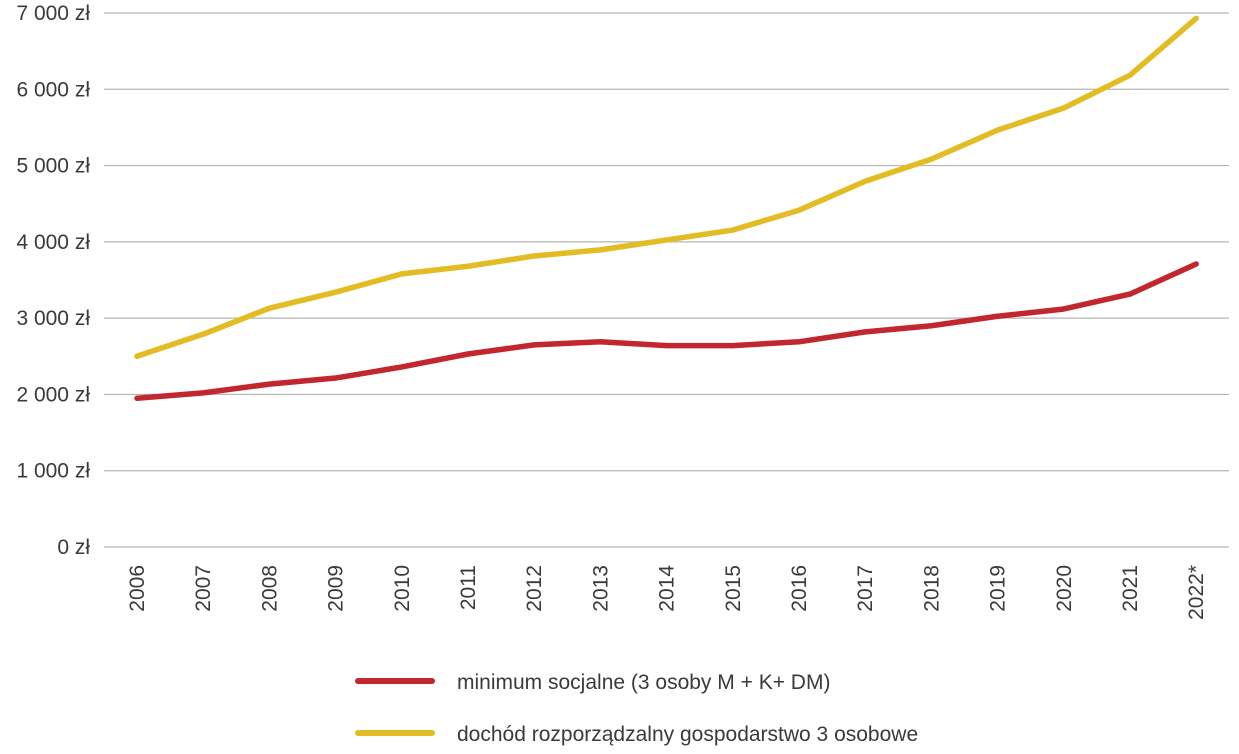 The height and width of the screenshot is (754, 1239). What do you see at coordinates (53, 89) in the screenshot?
I see `y-tick-label: 6 000 zł` at bounding box center [53, 89].